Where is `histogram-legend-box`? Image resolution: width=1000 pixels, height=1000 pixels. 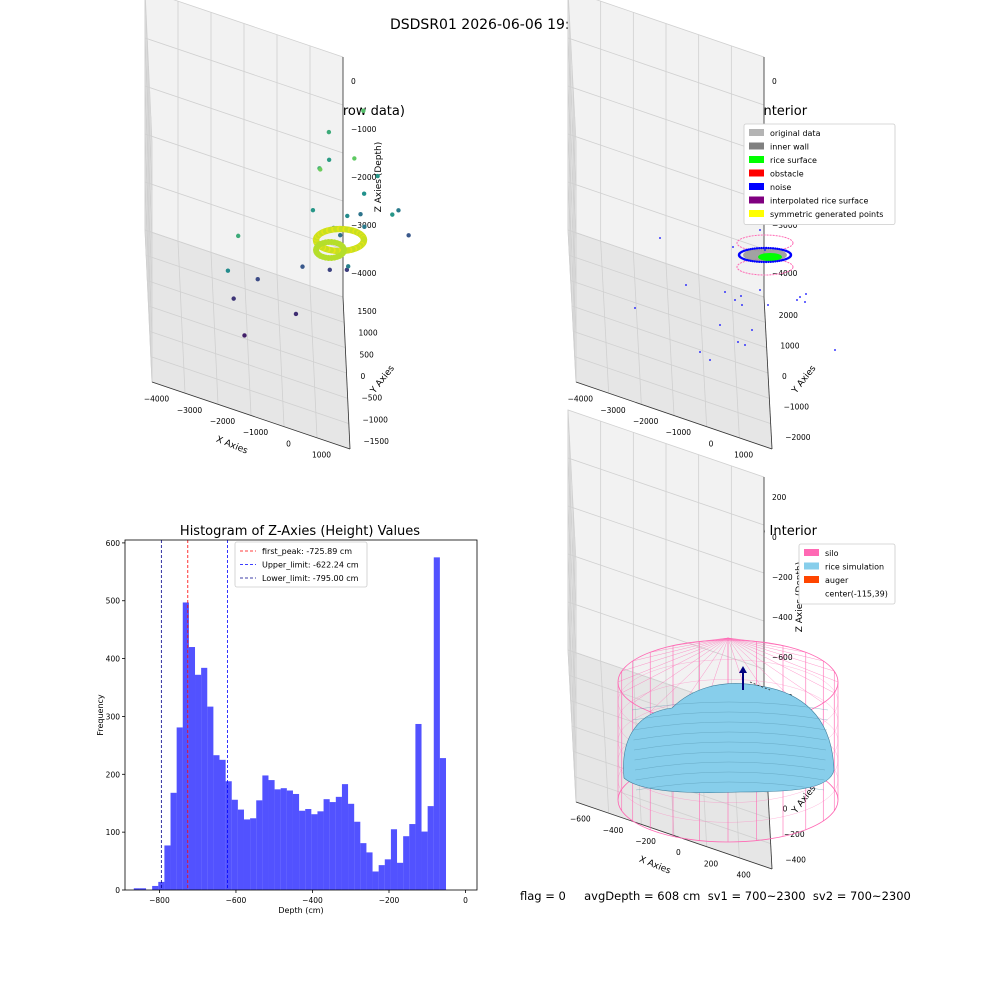
histogram-legend-box is located at coordinates (301, 564).